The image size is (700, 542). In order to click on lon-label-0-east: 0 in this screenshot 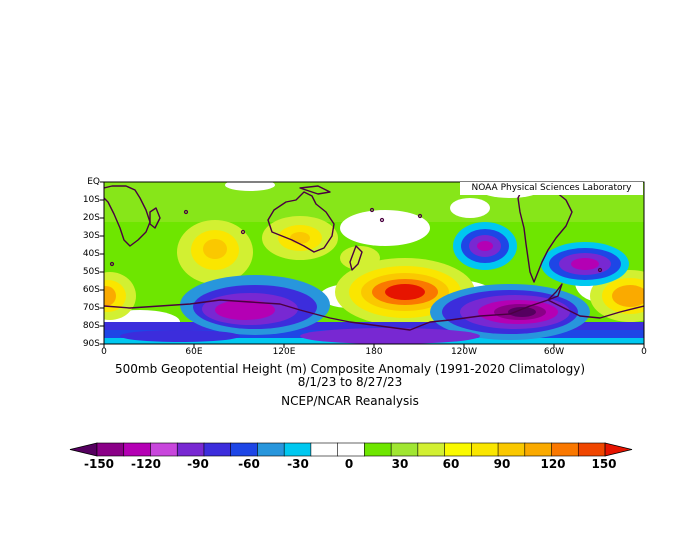, I will do `click(644, 352)`.